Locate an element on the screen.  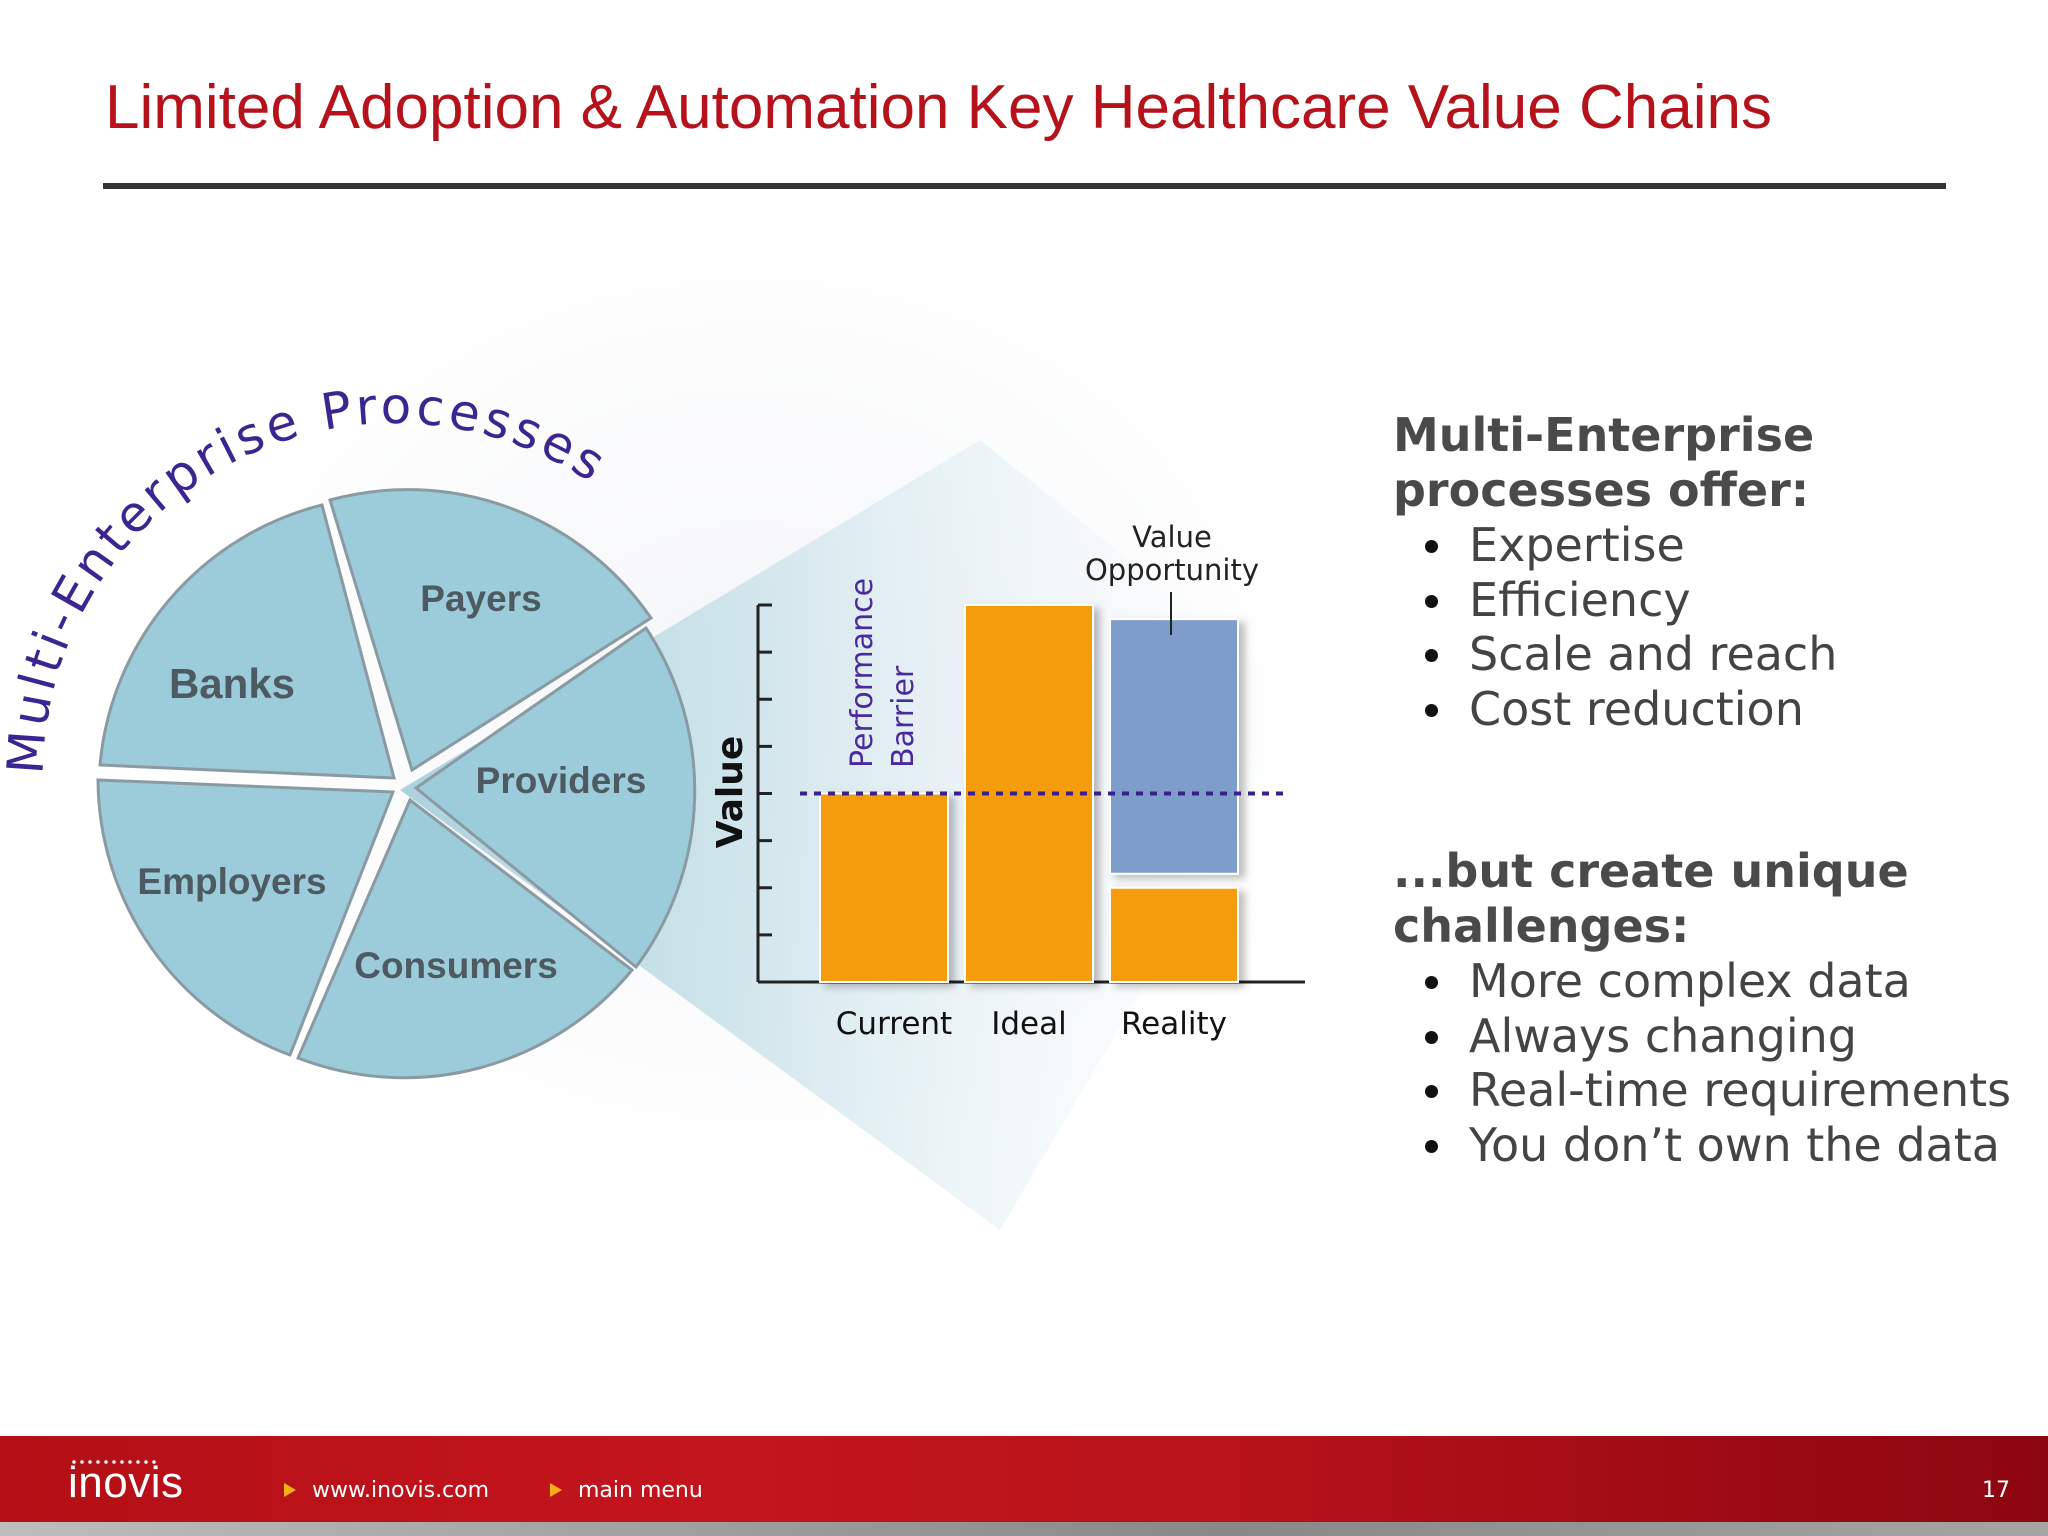
logo-dots is located at coordinates (114, 1462).